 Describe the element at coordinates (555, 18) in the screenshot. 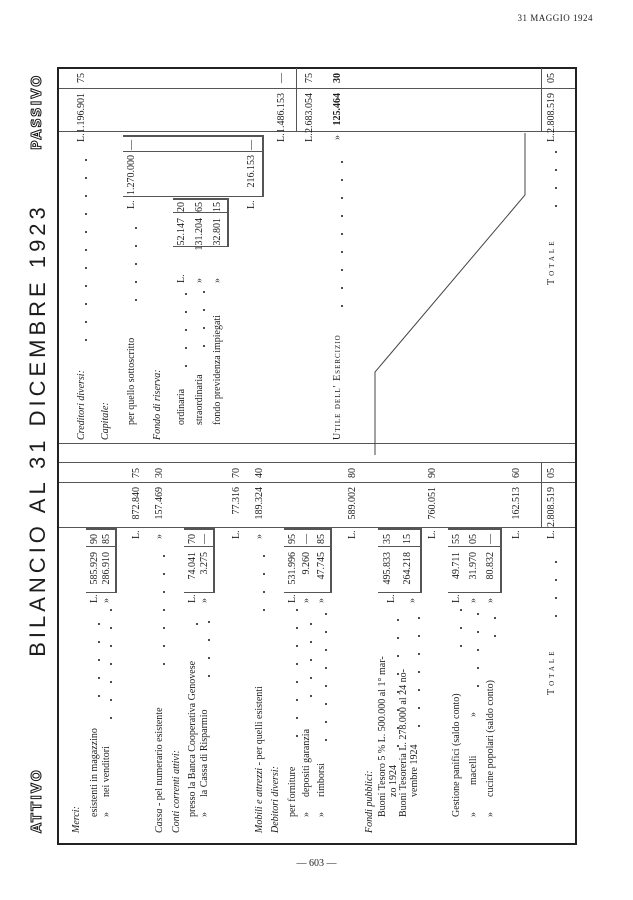

I see `running-header-date: 31 MAGGIO 1924` at that location.